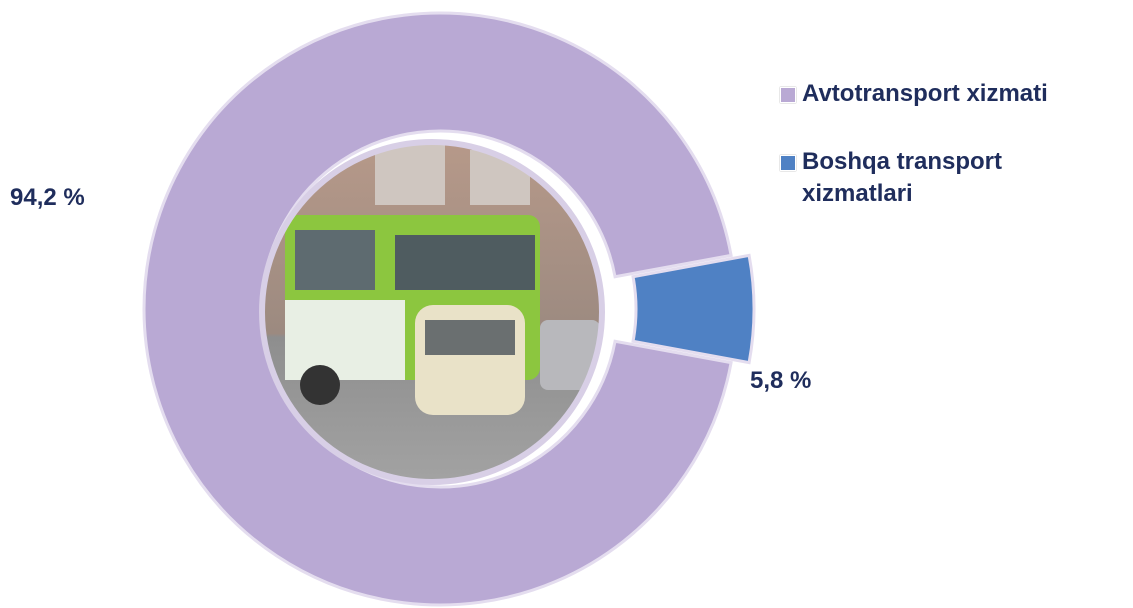 The image size is (1133, 608). I want to click on legend-item: Boshqa transport xizmatlari, so click(950, 178).